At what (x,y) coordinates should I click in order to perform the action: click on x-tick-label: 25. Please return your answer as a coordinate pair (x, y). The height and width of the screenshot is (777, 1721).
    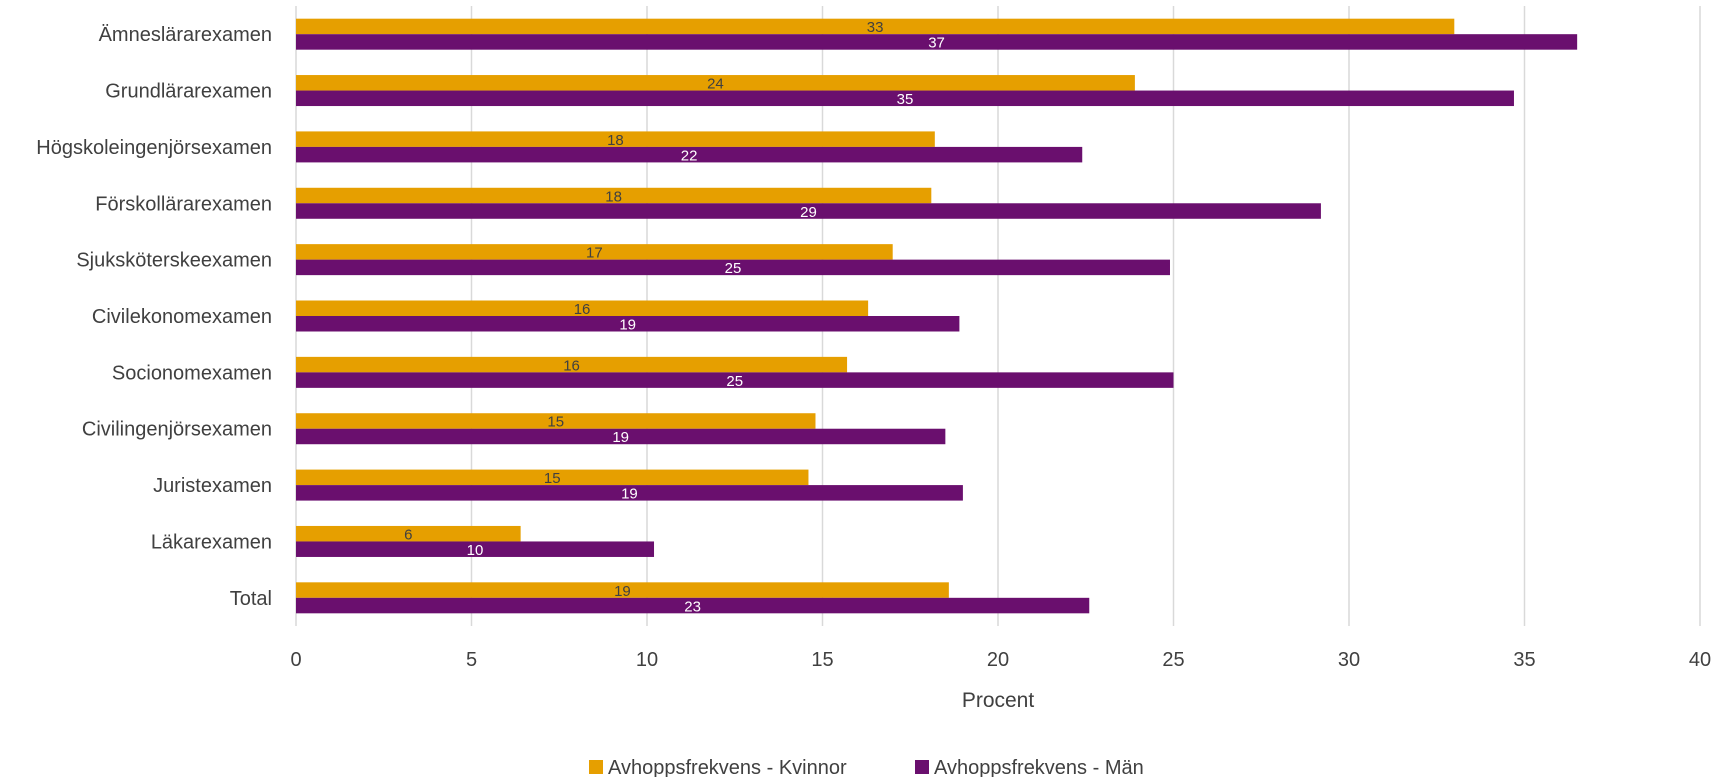
    Looking at the image, I should click on (1173, 660).